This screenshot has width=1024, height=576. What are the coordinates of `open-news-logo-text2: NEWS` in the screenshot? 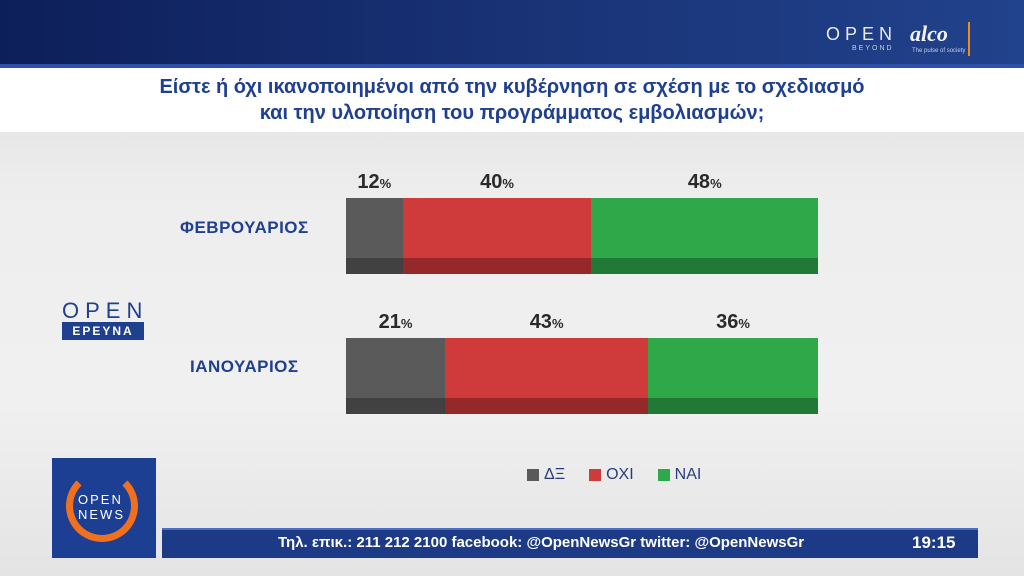 It's located at (101, 514).